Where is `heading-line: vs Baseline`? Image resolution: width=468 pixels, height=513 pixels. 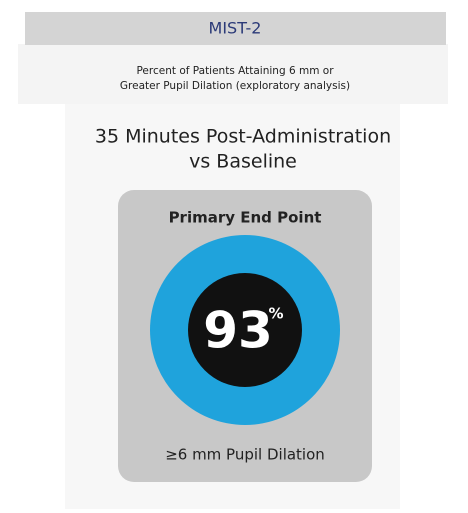
heading-line: vs Baseline is located at coordinates (243, 162).